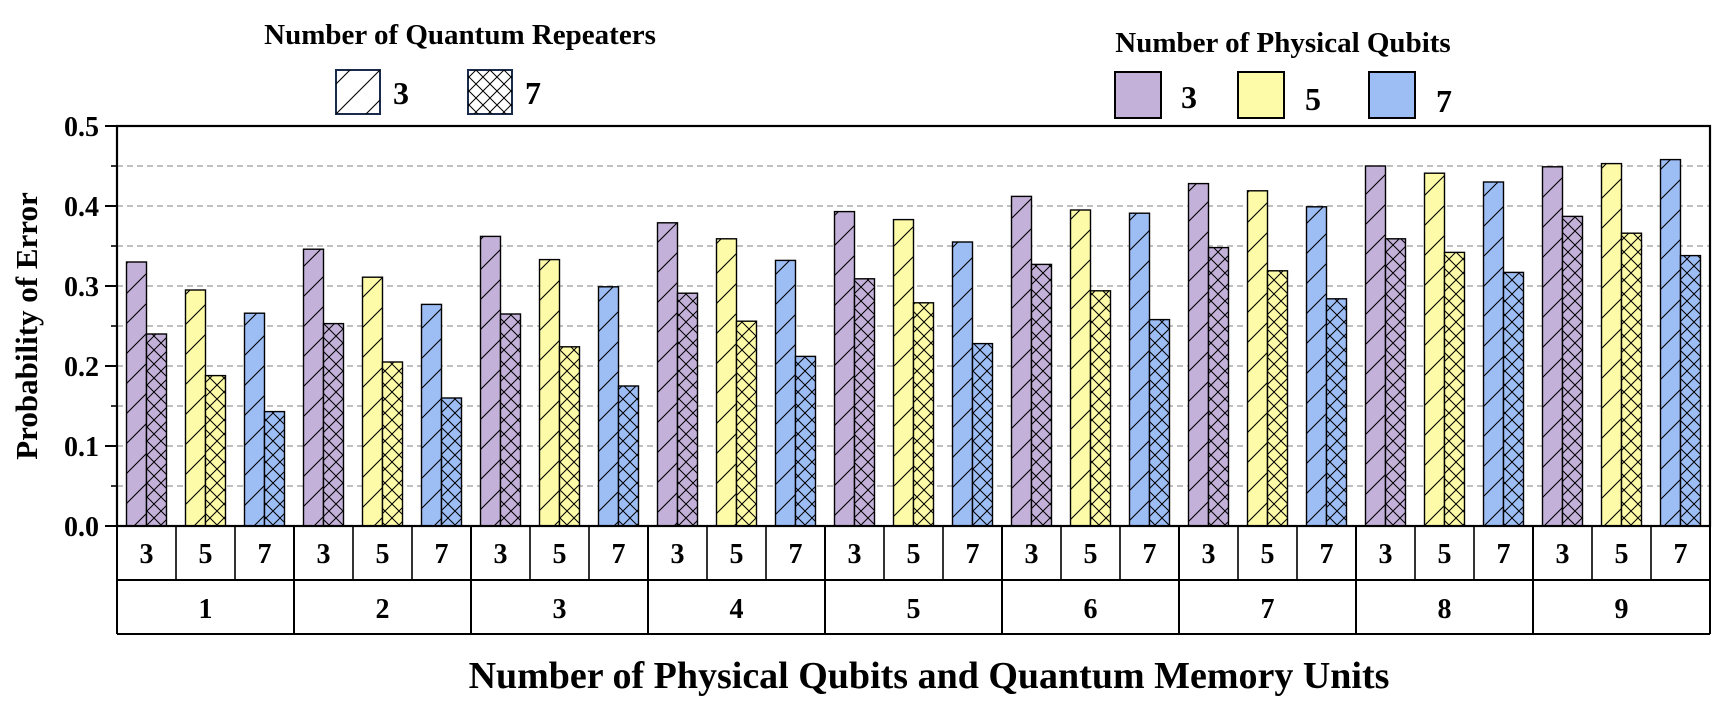  What do you see at coordinates (1100, 408) in the screenshot?
I see `bar-m6-q5-r7-hatch` at bounding box center [1100, 408].